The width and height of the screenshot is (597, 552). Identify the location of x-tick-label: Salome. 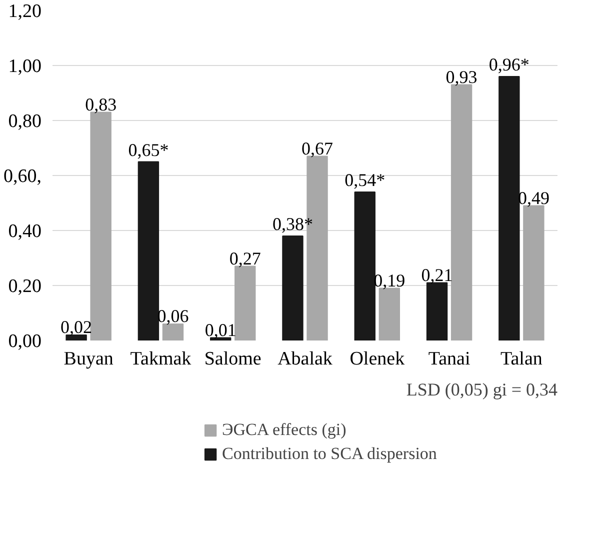
(233, 359).